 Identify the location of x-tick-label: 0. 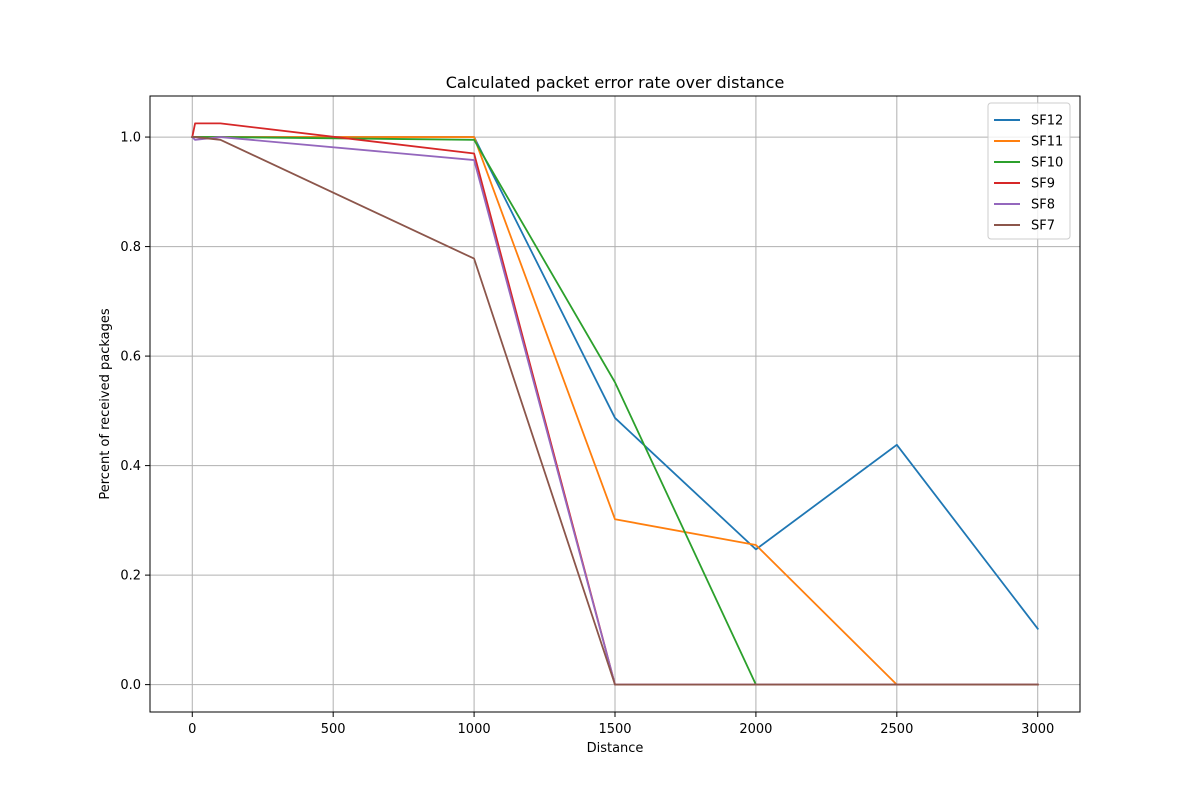
(192, 729).